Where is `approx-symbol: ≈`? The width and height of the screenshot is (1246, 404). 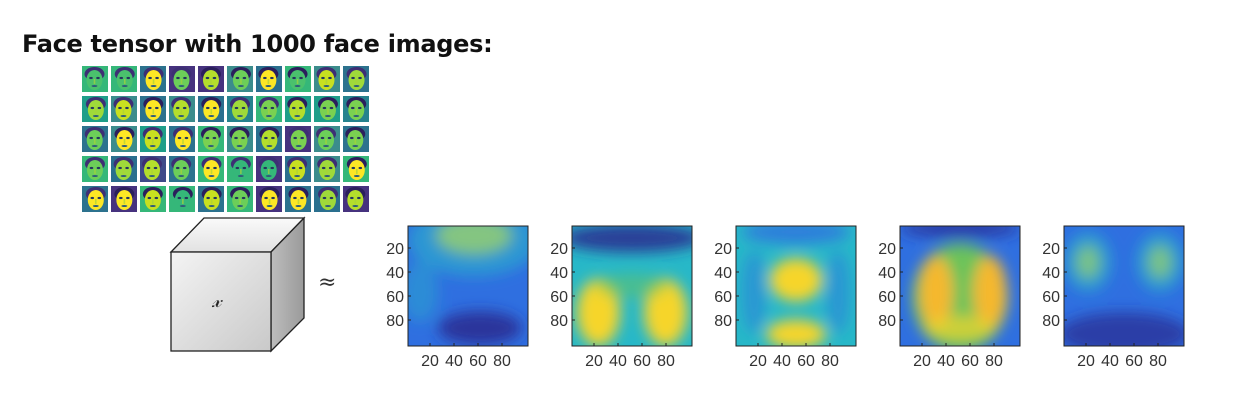 approx-symbol: ≈ is located at coordinates (327, 282).